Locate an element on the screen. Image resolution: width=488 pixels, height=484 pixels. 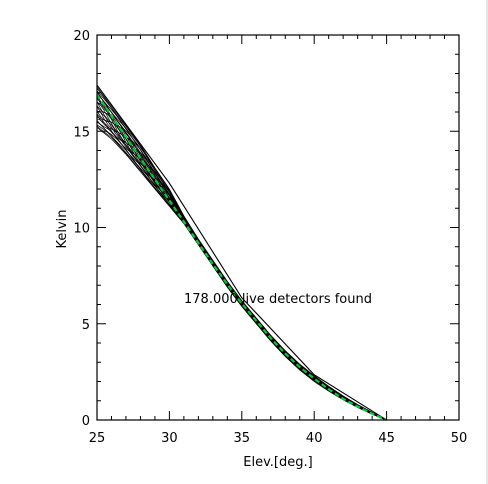
y-tick-label: 10 is located at coordinates (81, 229).